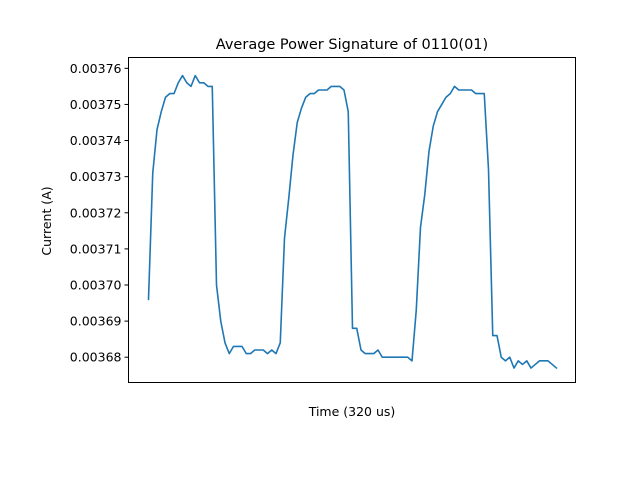 The image size is (640, 480). Describe the element at coordinates (352, 411) in the screenshot. I see `x-axis-label: Time (320 us)` at that location.